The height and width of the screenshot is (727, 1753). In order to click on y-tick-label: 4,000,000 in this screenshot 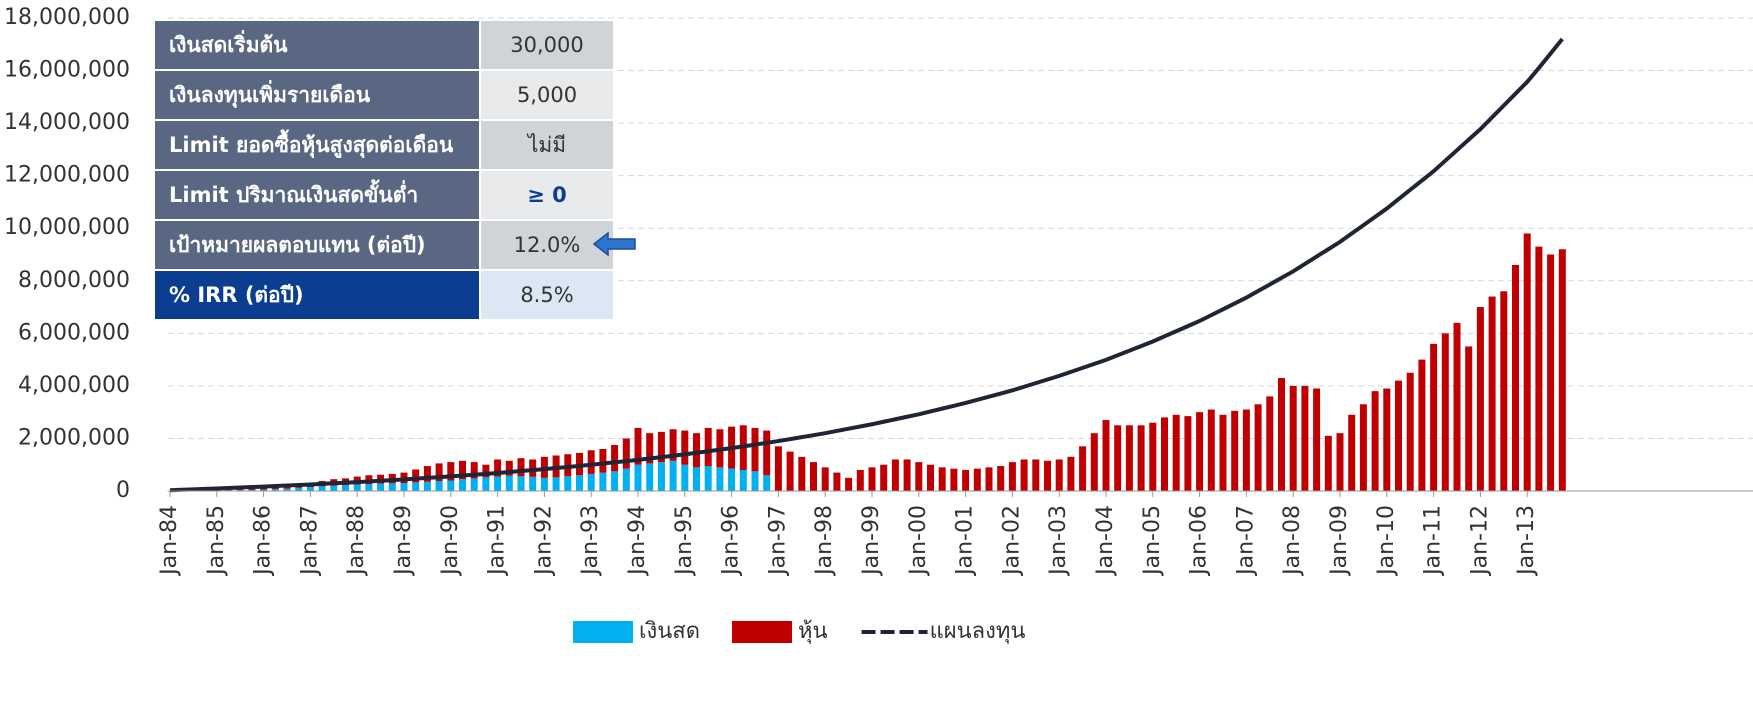, I will do `click(74, 385)`.